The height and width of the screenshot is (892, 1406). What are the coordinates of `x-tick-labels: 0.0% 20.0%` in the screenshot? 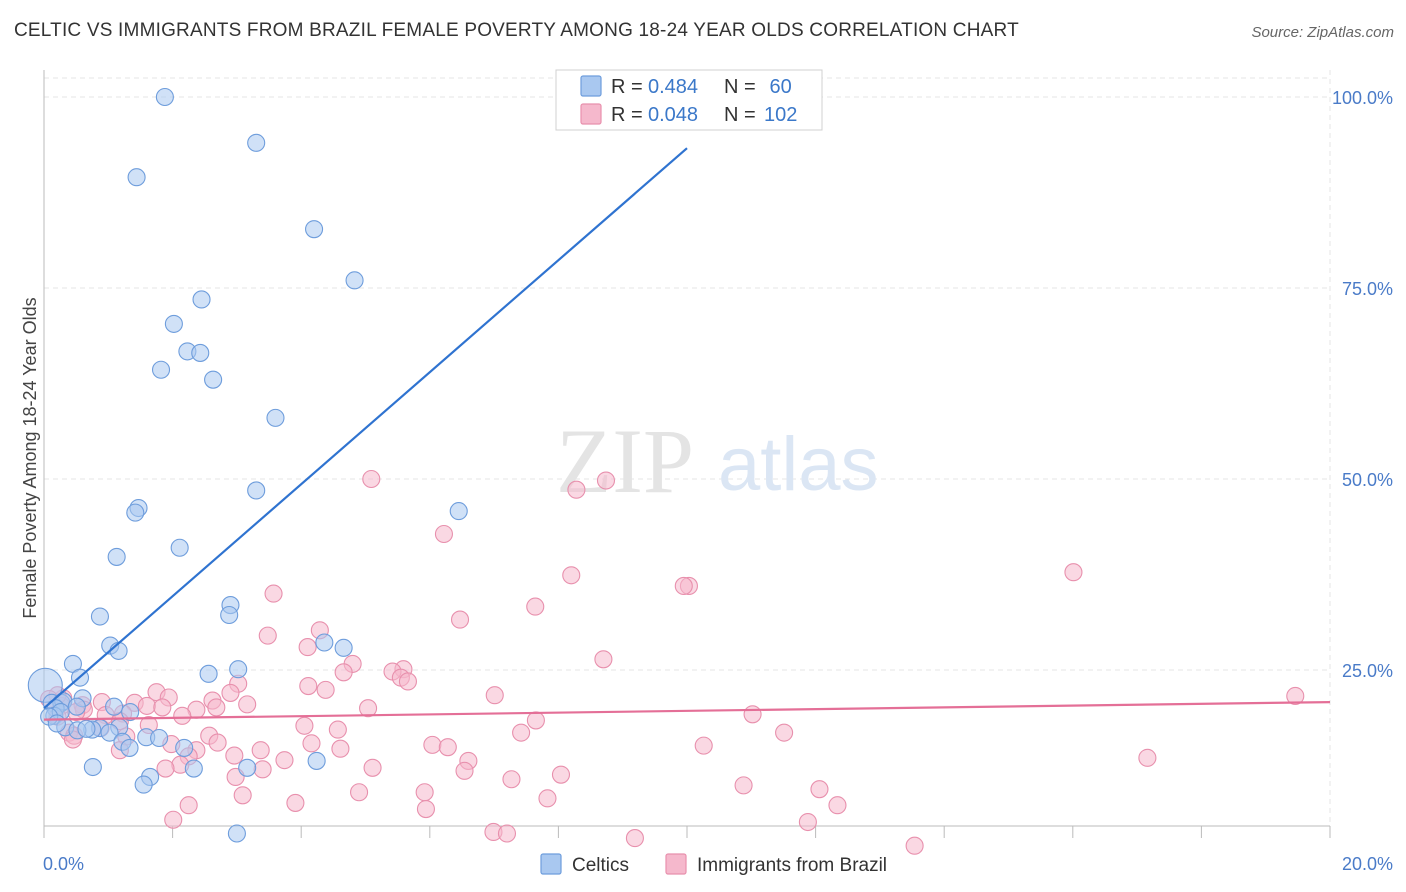 It's located at (718, 864).